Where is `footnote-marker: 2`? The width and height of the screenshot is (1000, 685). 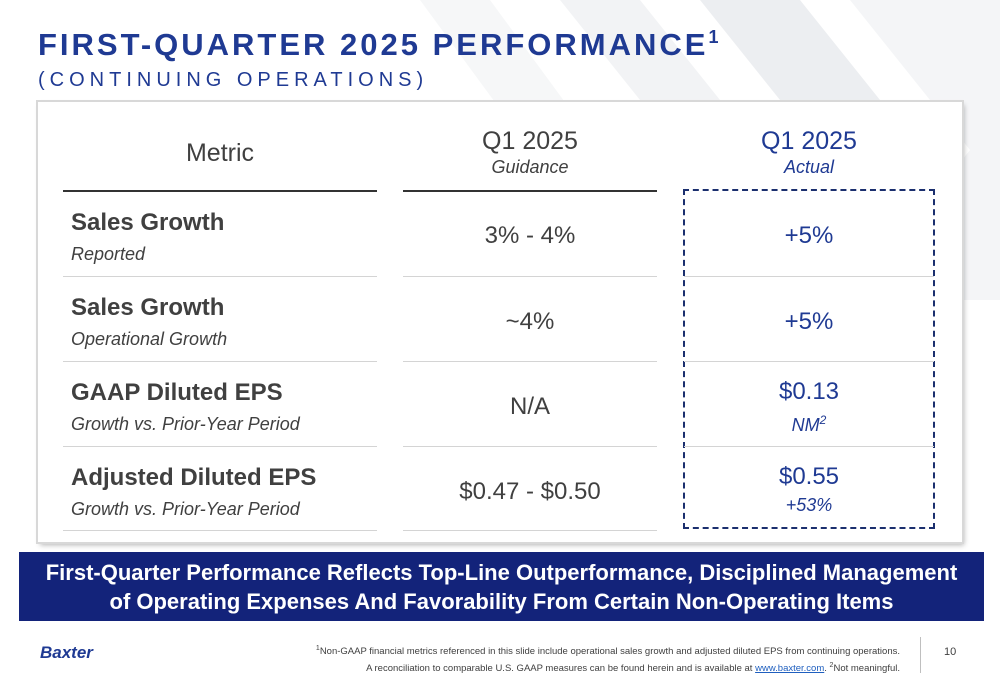
footnote-marker: 2 is located at coordinates (823, 420).